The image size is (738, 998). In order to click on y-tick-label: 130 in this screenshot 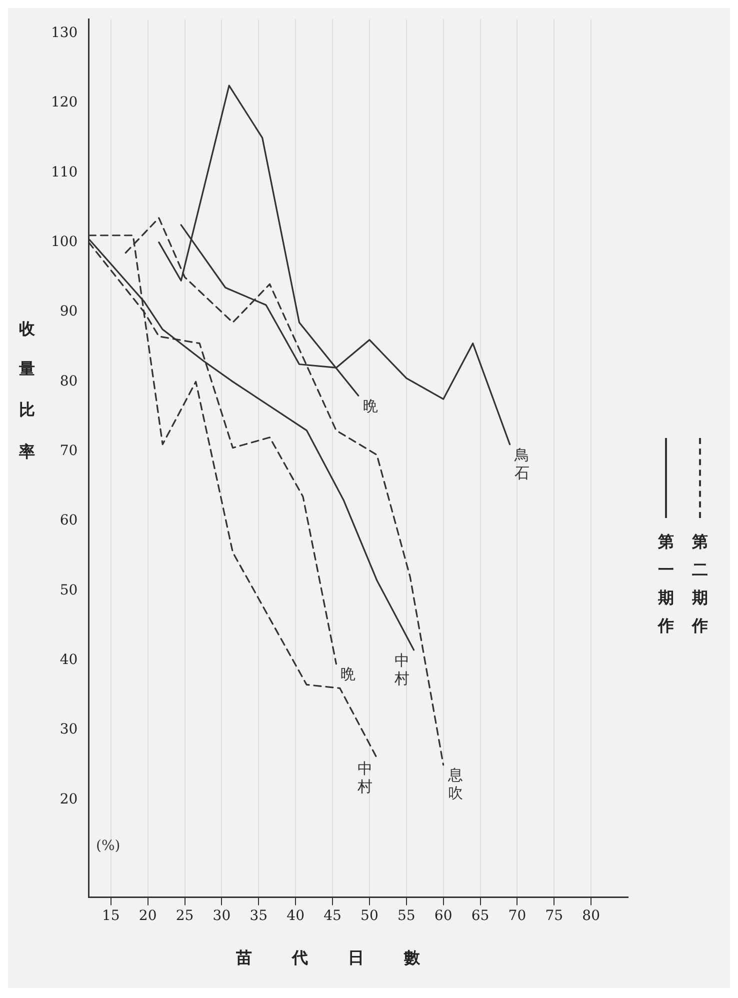, I will do `click(64, 32)`.